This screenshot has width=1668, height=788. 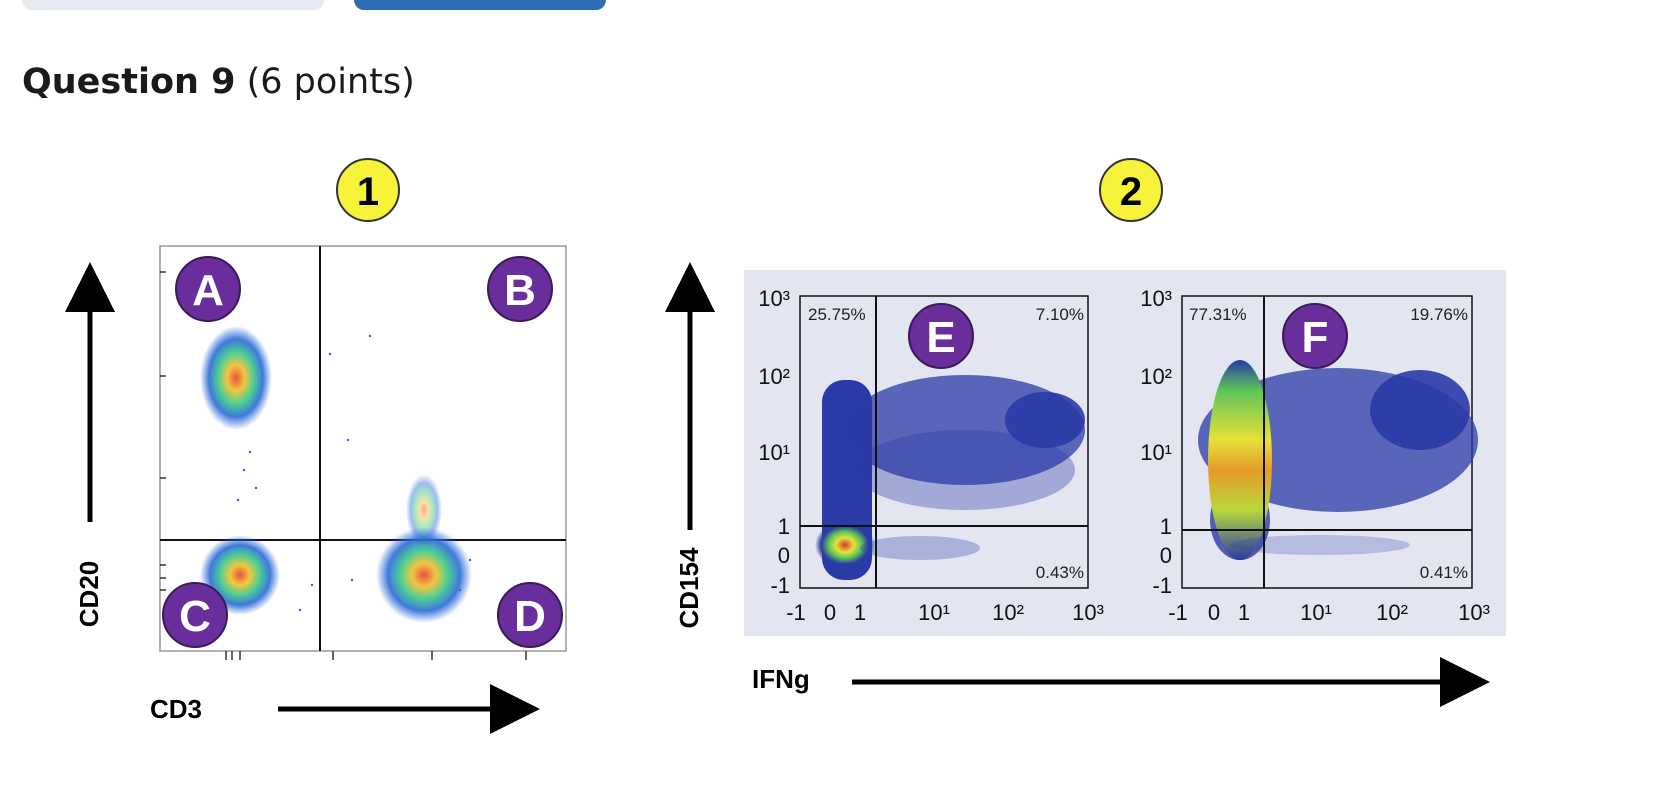 What do you see at coordinates (1338, 460) in the screenshot?
I see `plot-f-density` at bounding box center [1338, 460].